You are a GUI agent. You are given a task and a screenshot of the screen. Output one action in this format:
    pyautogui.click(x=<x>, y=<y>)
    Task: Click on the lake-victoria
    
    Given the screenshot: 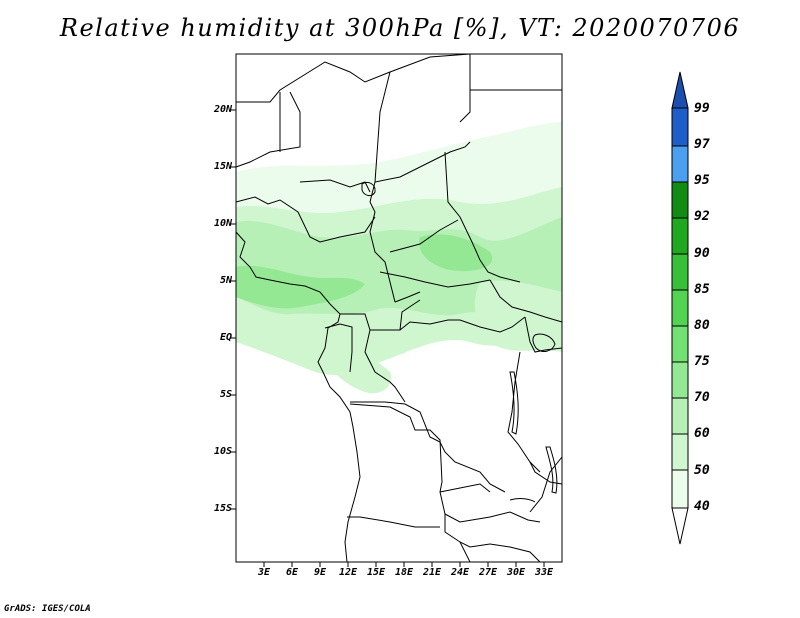 What is the action you would take?
    pyautogui.click(x=544, y=342)
    